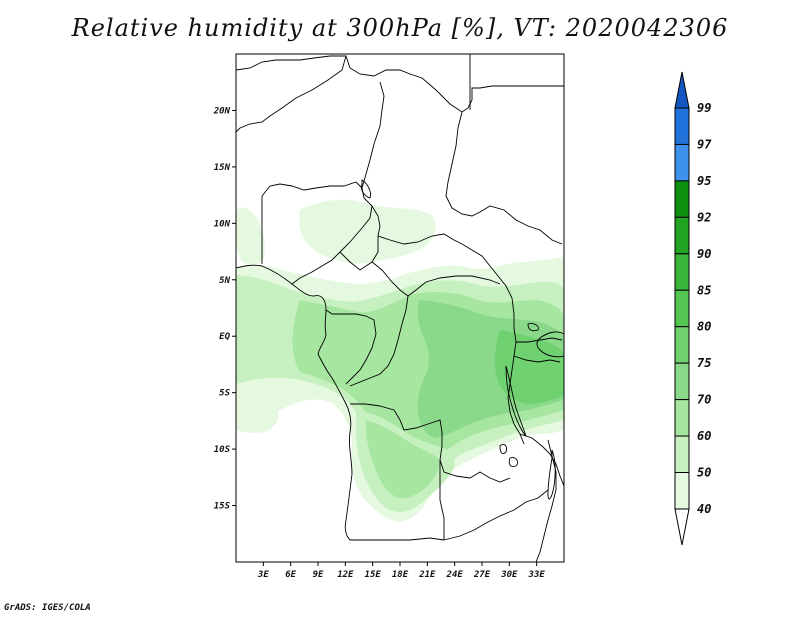 The height and width of the screenshot is (618, 800). What do you see at coordinates (537, 575) in the screenshot?
I see `lon-tick-label: 33E` at bounding box center [537, 575].